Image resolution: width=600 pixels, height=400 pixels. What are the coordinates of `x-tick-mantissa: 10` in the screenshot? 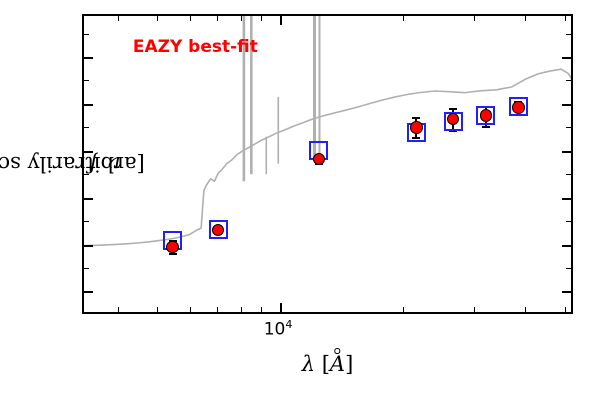 It's located at (274, 329).